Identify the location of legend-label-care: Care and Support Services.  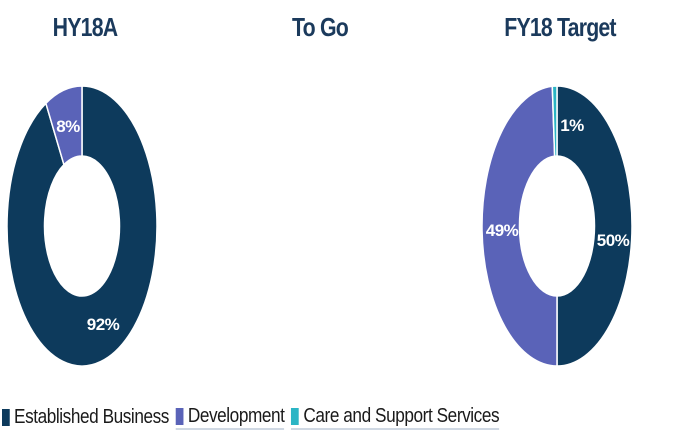
(401, 415).